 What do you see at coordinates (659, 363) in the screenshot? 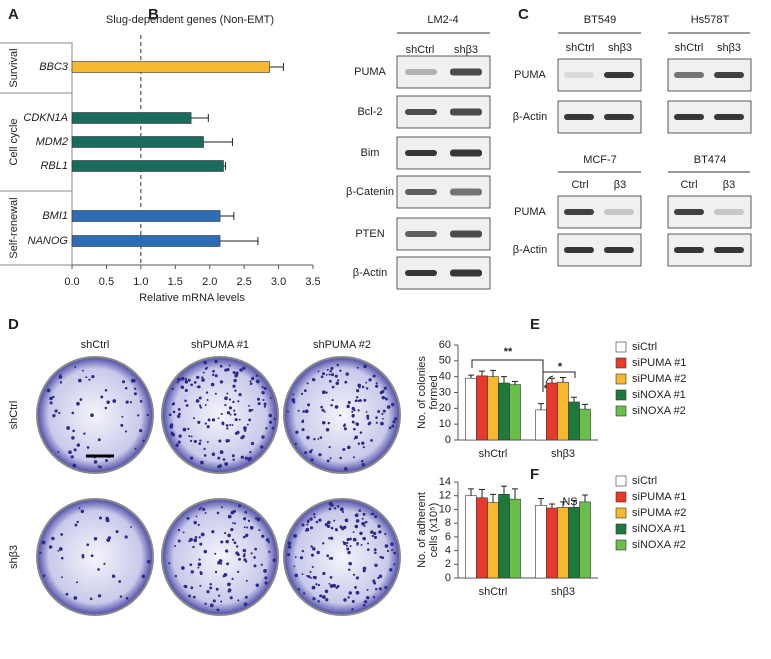
I see `legend-label: siPUMA #1` at bounding box center [659, 363].